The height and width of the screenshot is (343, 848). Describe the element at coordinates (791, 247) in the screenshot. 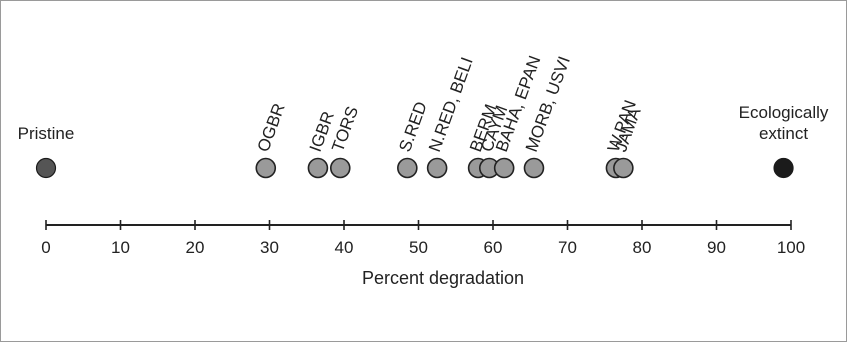

I see `x-tick-label-100: 100` at that location.